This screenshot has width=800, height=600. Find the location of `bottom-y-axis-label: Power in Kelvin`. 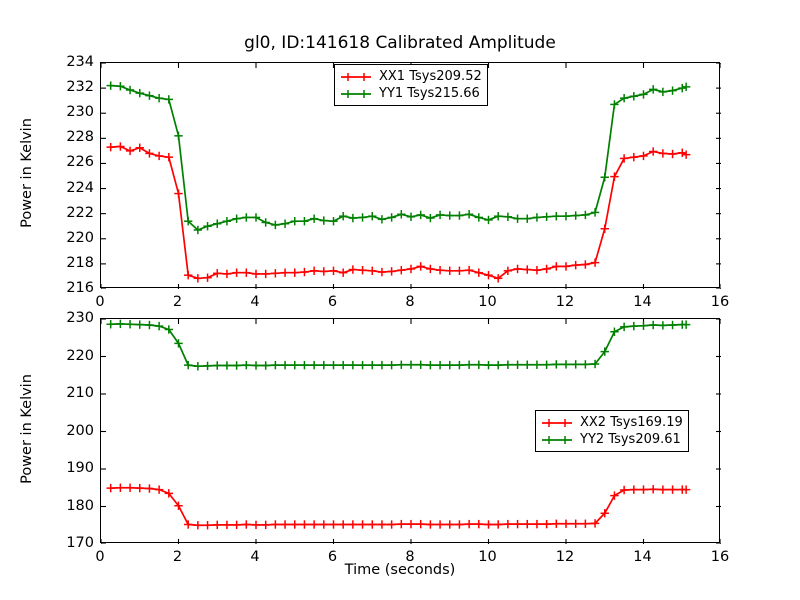

bottom-y-axis-label: Power in Kelvin is located at coordinates (27, 428).